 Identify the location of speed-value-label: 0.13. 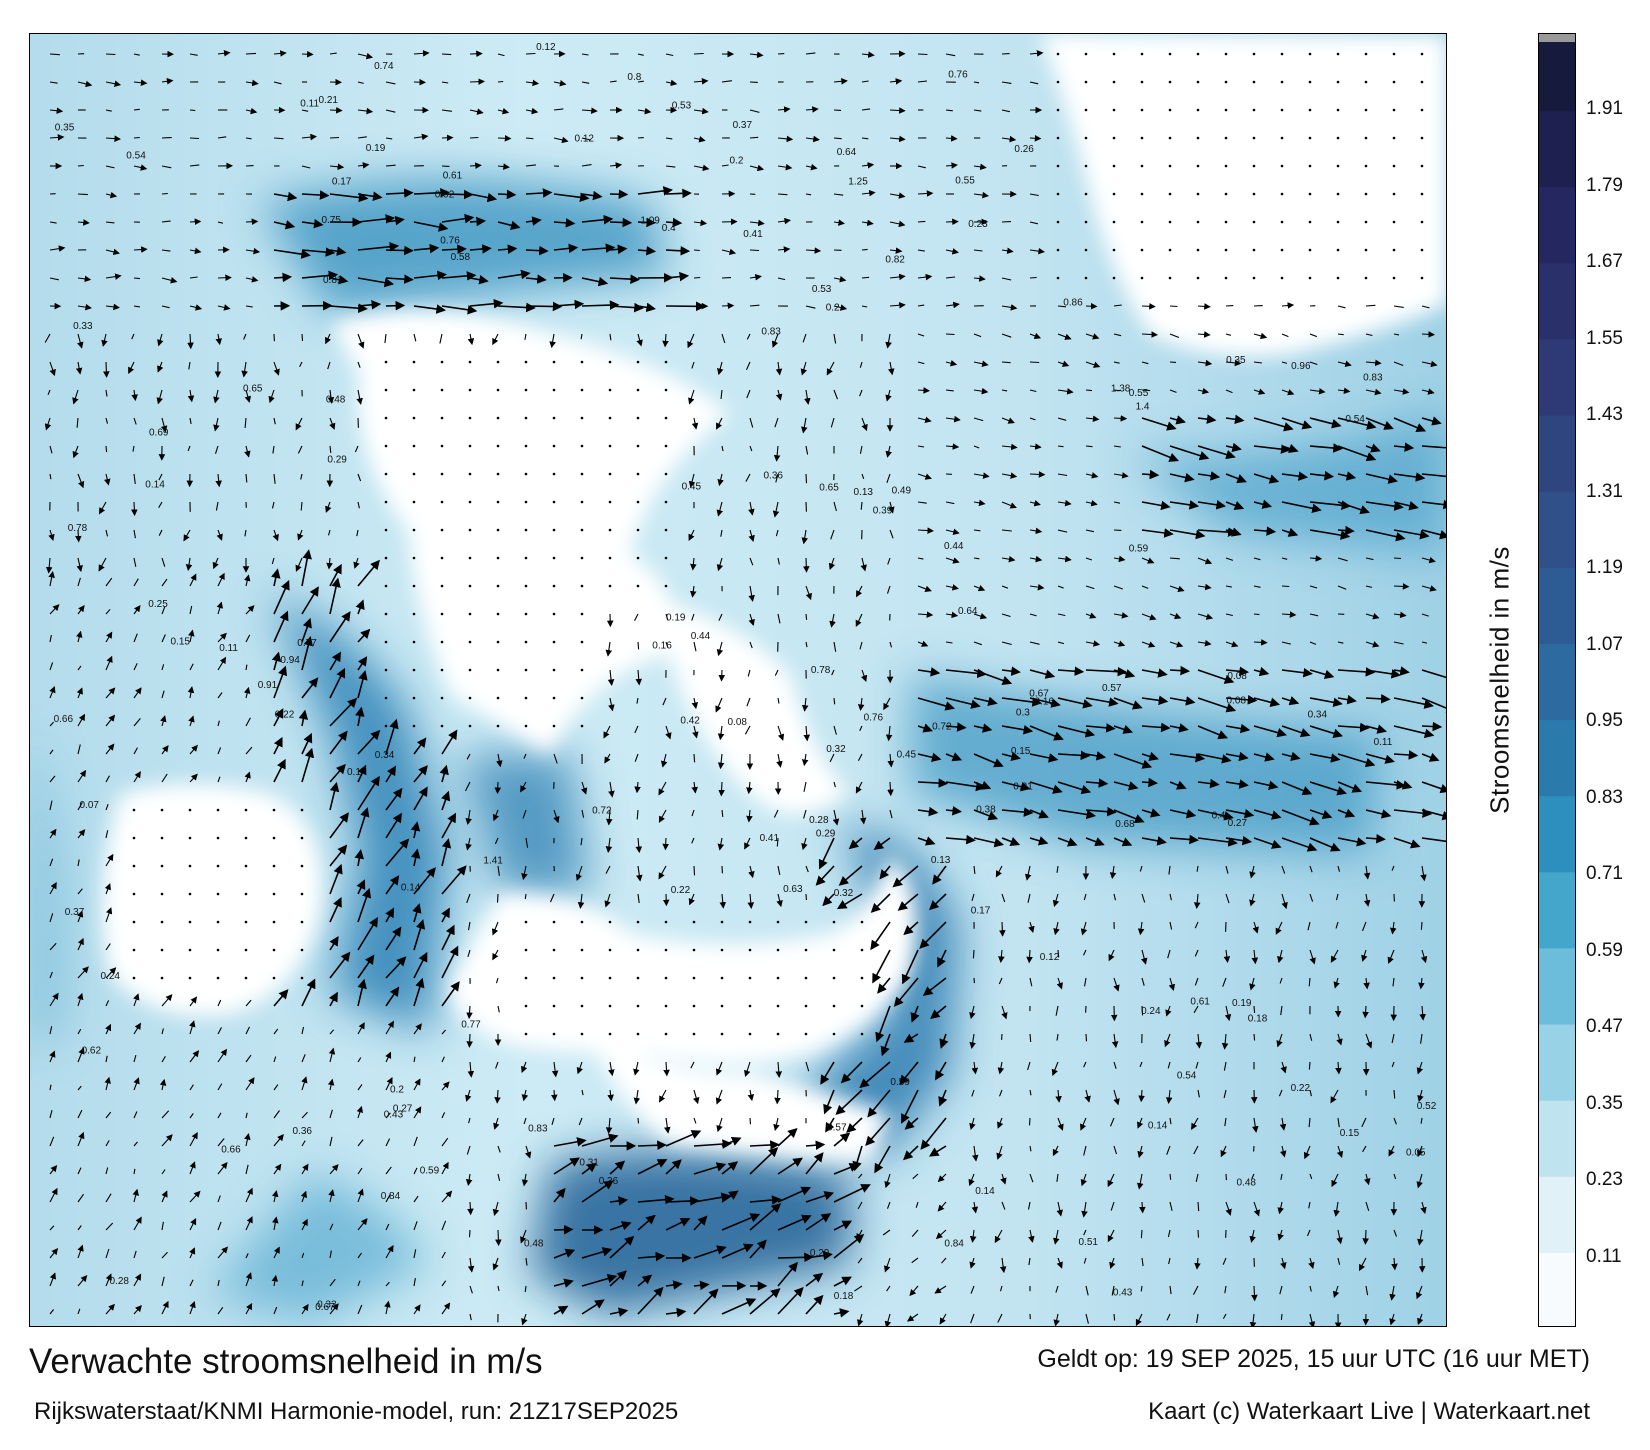
(864, 492).